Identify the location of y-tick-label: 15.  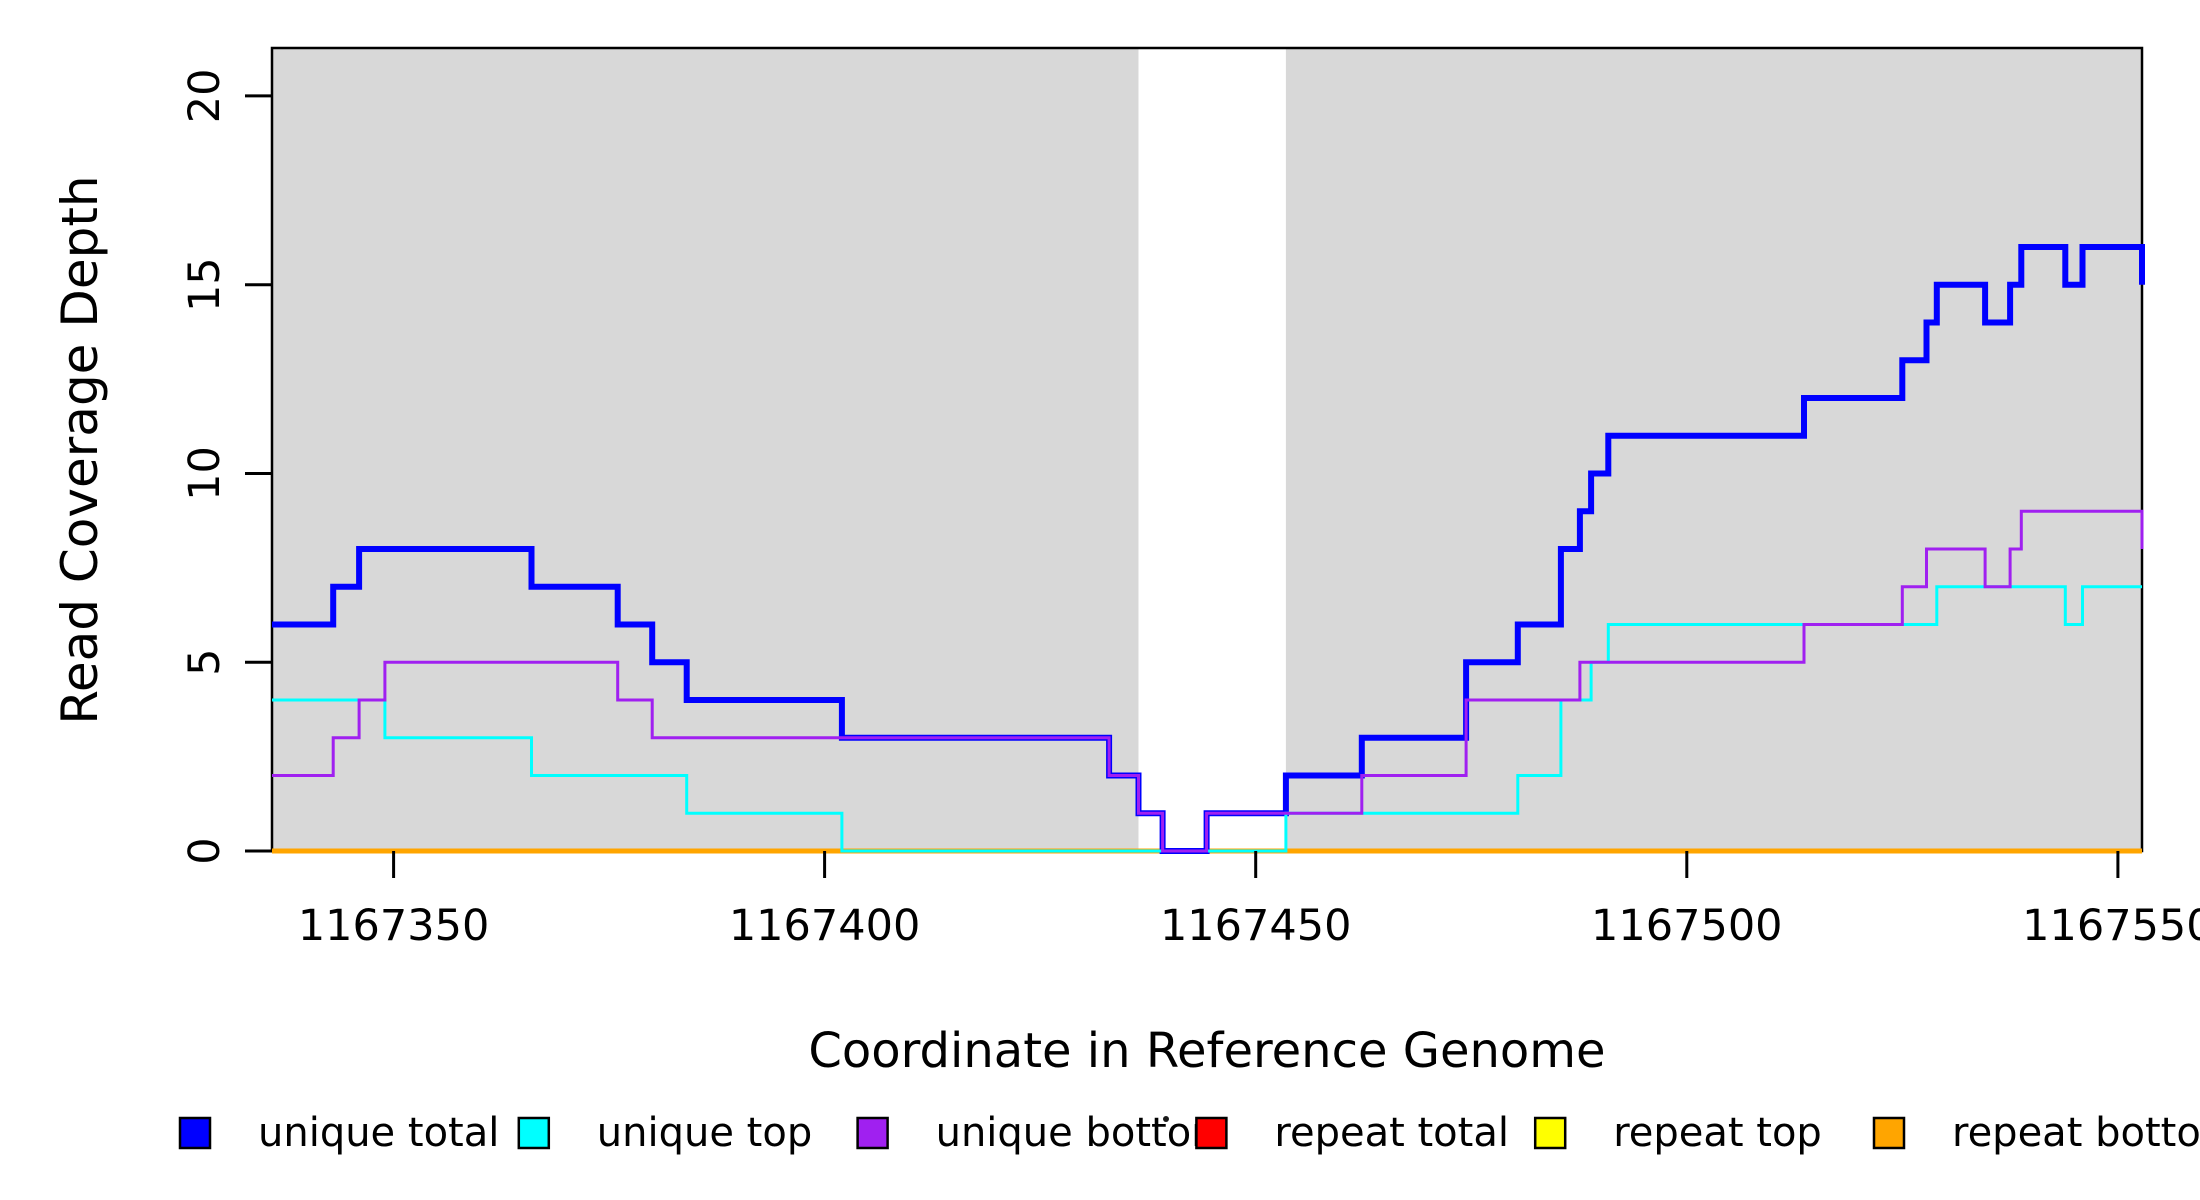
(205, 284).